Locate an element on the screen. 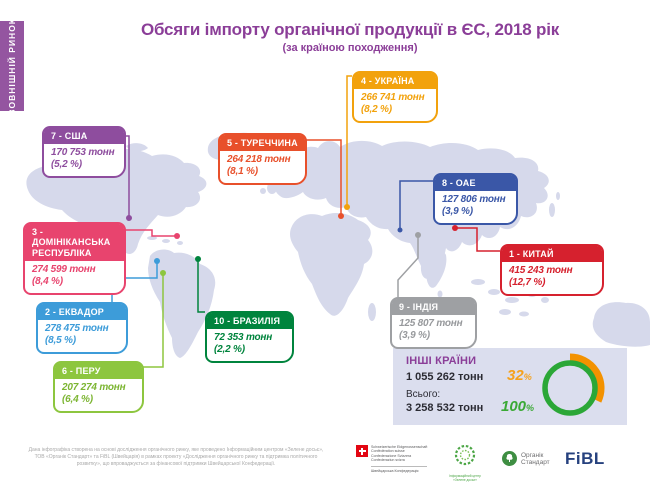  callout-ukraine-name: 4 - УКРАЇНА is located at coordinates (395, 81).